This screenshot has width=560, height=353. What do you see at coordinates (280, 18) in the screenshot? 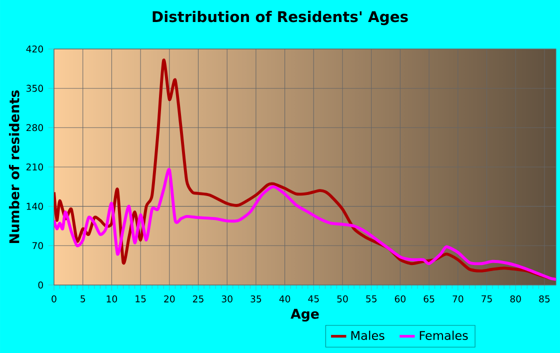
I see `chart-title: Distribution of Residents' Ages` at bounding box center [280, 18].